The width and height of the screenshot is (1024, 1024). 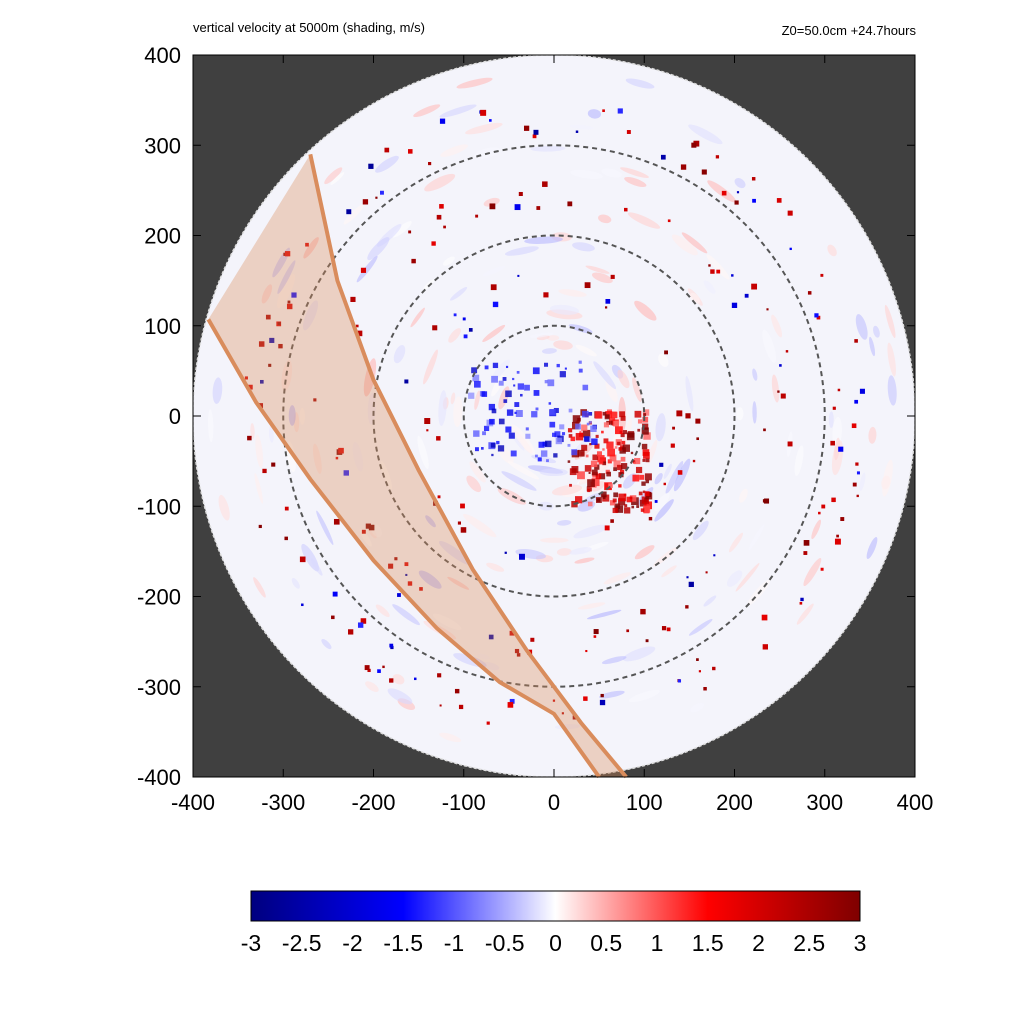 What do you see at coordinates (554, 802) in the screenshot?
I see `x-tick-label: 0` at bounding box center [554, 802].